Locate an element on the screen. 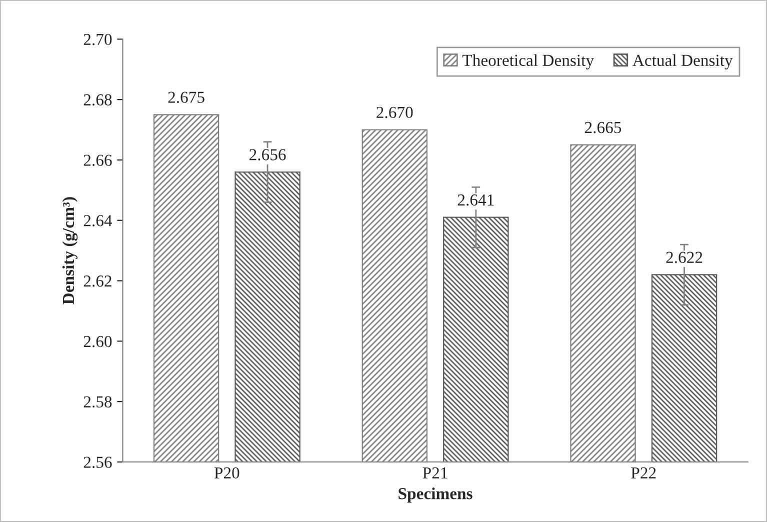  y-tick-label: 2.58 is located at coordinates (98, 402).